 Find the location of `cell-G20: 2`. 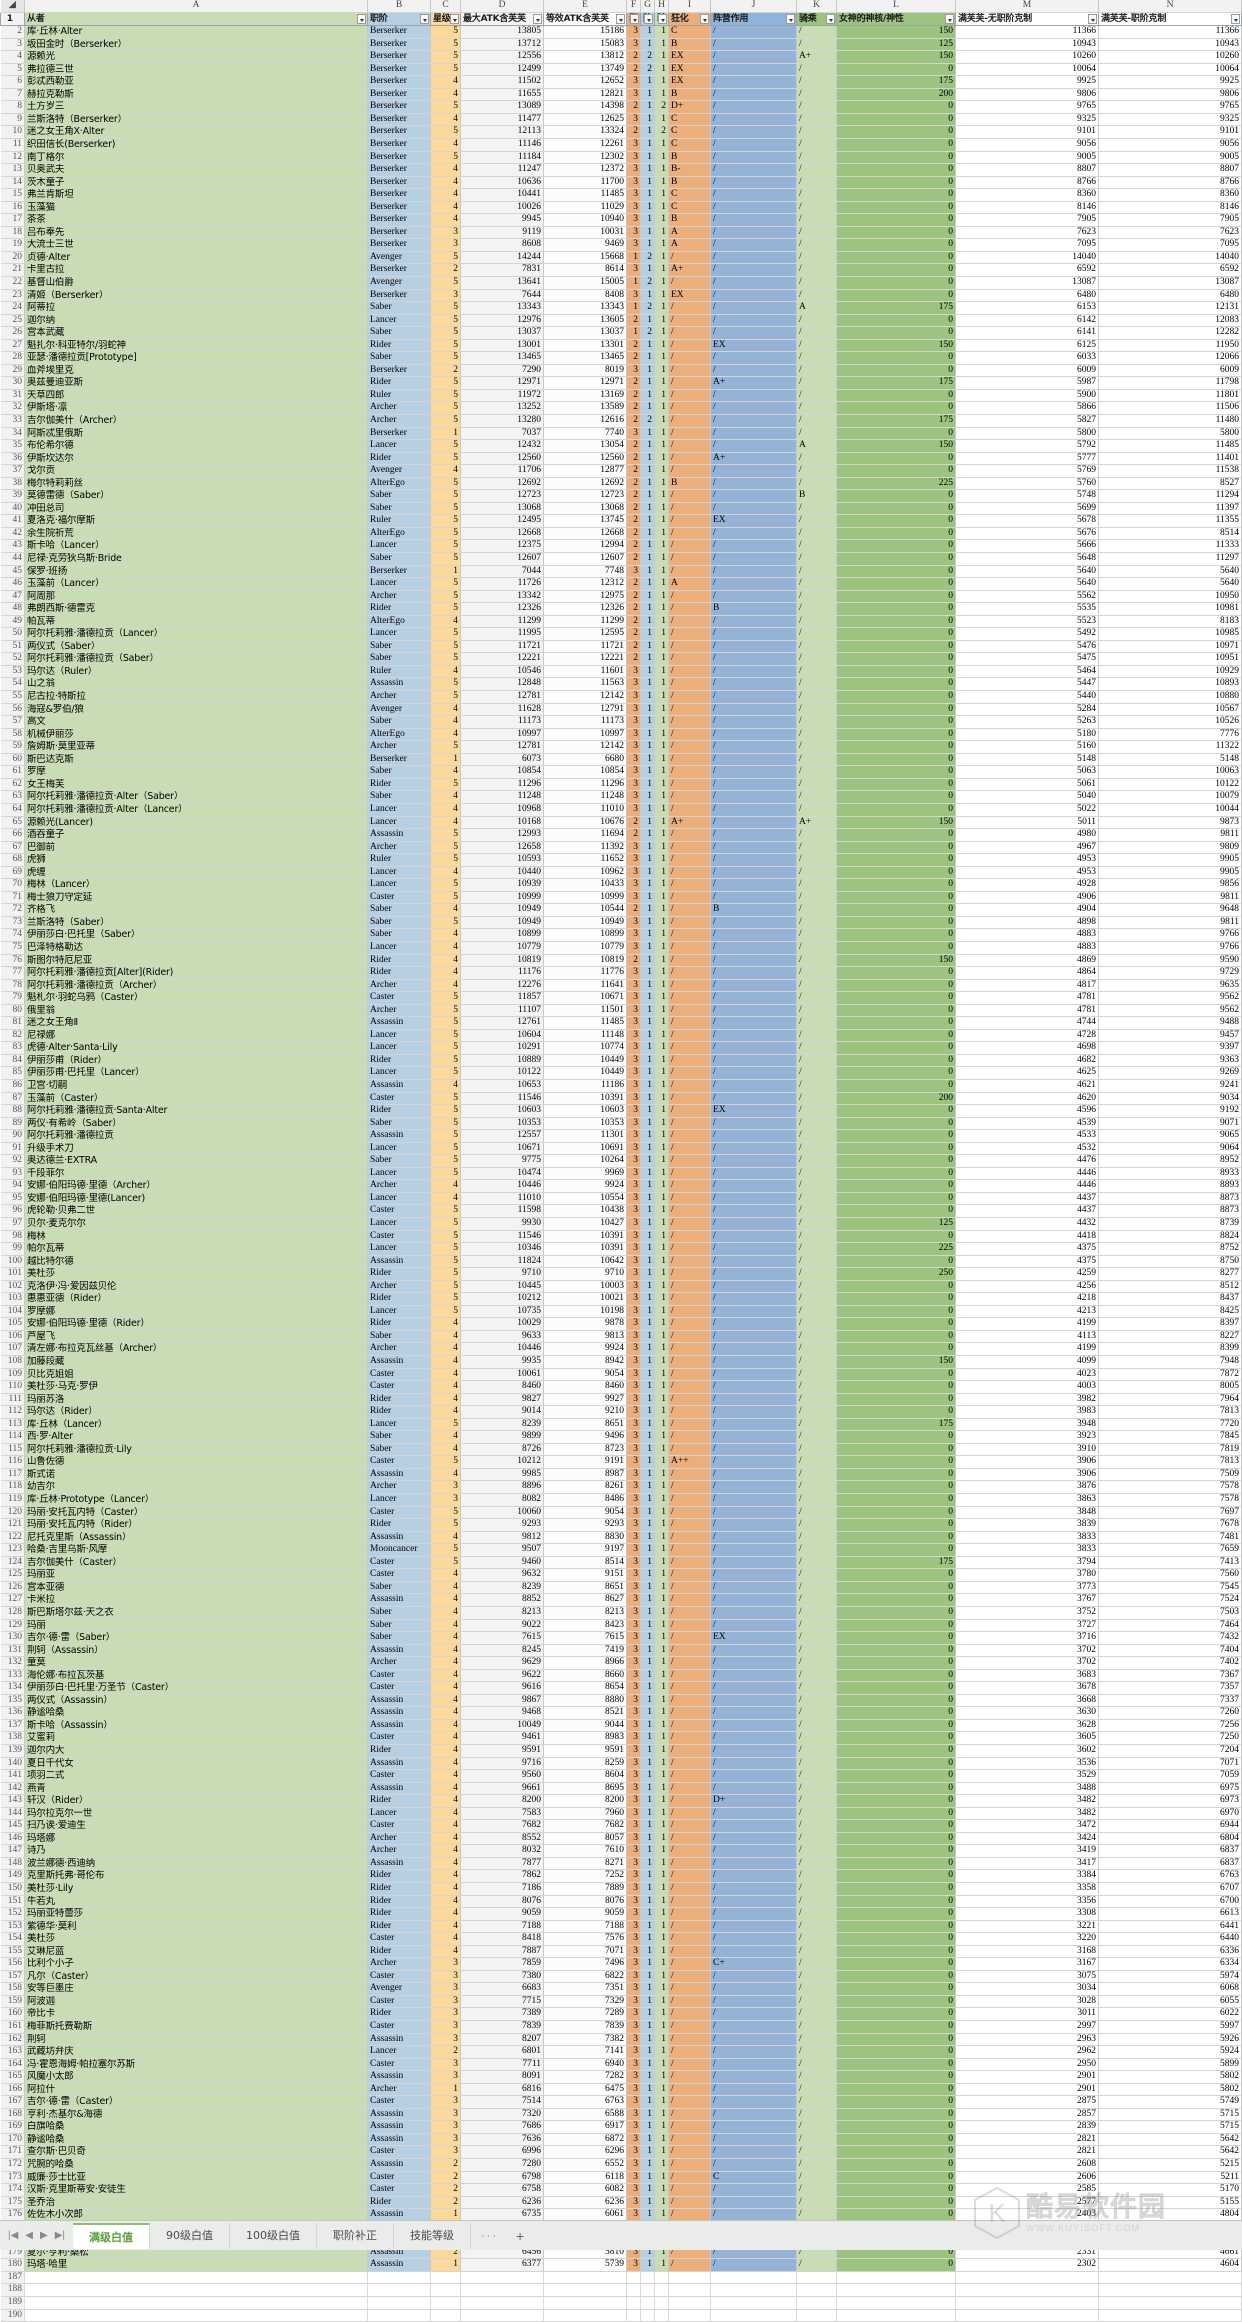

cell-G20: 2 is located at coordinates (648, 257).